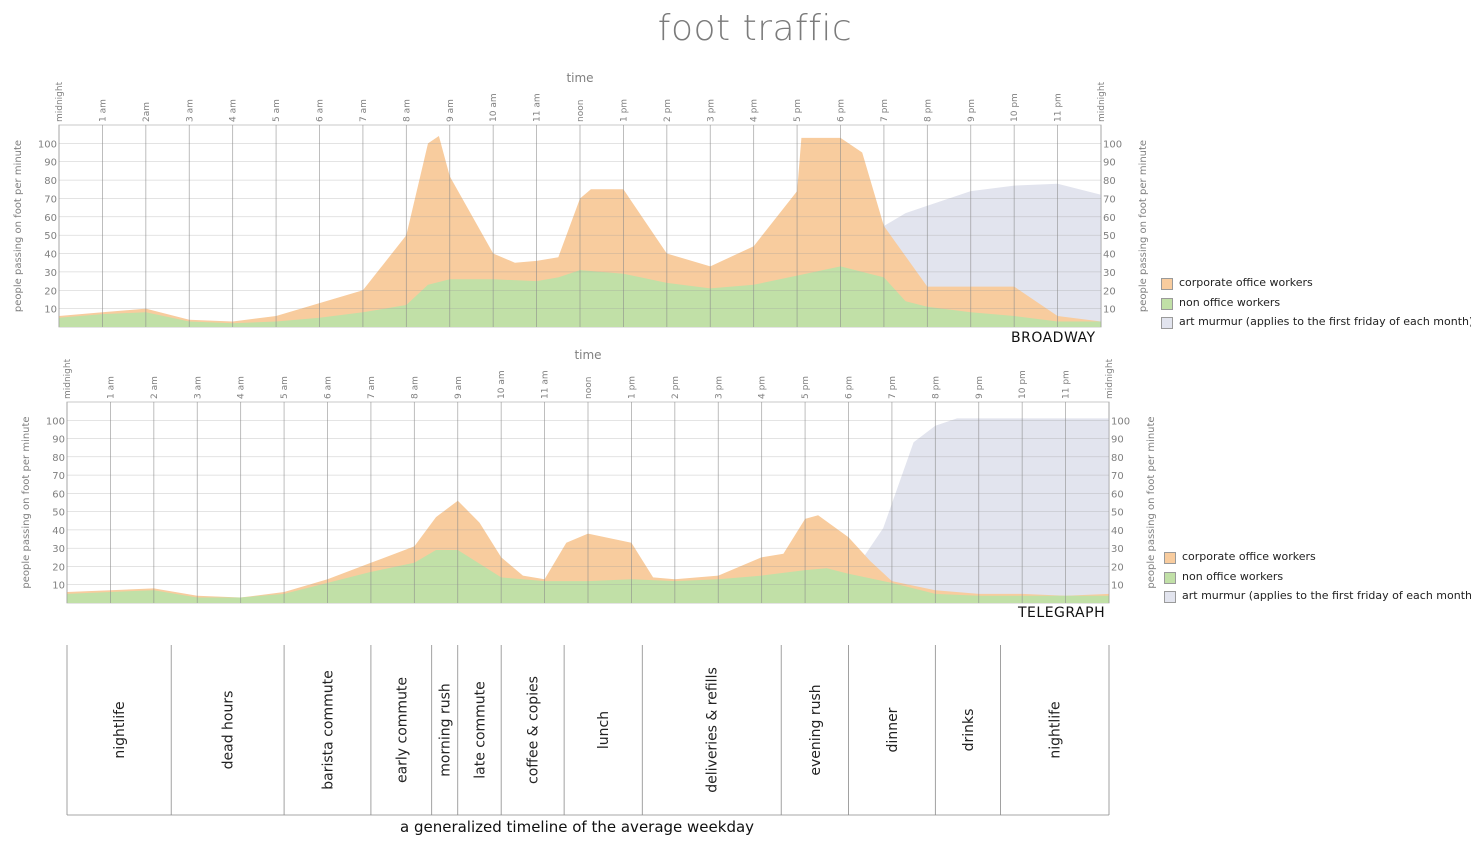 This screenshot has width=1471, height=850. I want to click on x-tick-label: 10 pm, so click(1023, 384).